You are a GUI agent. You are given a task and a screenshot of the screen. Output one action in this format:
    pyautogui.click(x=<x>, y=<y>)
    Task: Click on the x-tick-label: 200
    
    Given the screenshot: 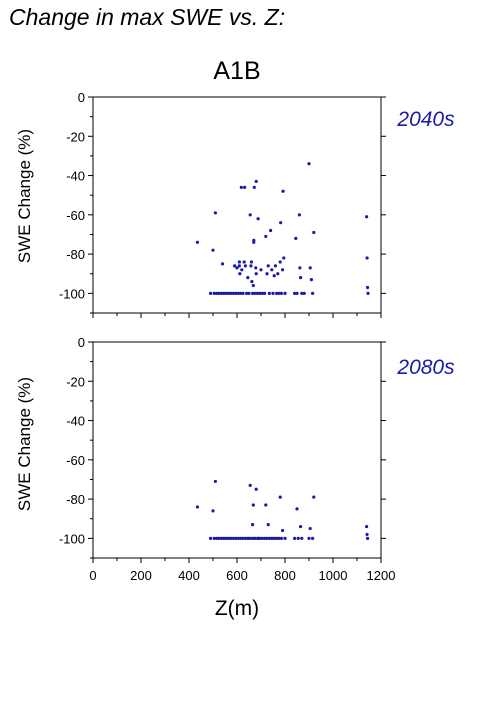 What is the action you would take?
    pyautogui.click(x=141, y=575)
    